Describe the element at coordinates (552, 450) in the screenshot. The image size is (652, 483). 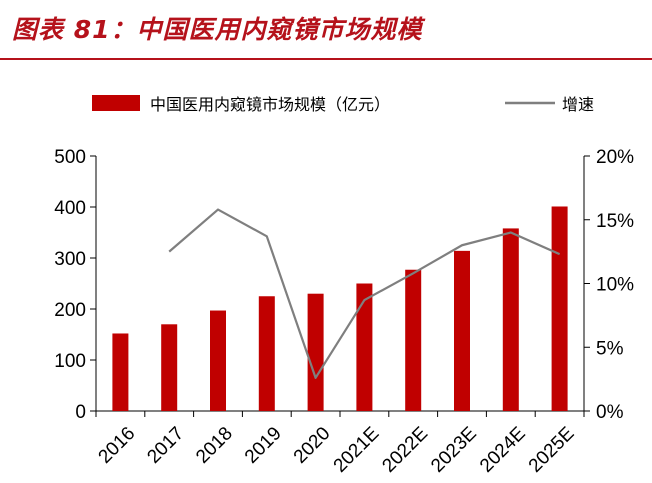
I see `x-tick-label: 2025E` at that location.